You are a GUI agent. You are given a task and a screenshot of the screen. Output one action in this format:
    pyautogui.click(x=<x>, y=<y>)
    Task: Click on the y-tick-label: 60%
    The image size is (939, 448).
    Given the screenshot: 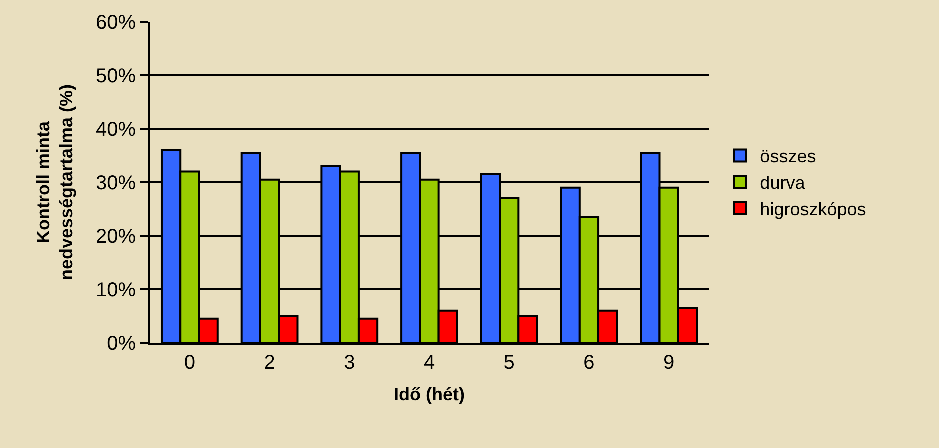 What is the action you would take?
    pyautogui.click(x=116, y=23)
    